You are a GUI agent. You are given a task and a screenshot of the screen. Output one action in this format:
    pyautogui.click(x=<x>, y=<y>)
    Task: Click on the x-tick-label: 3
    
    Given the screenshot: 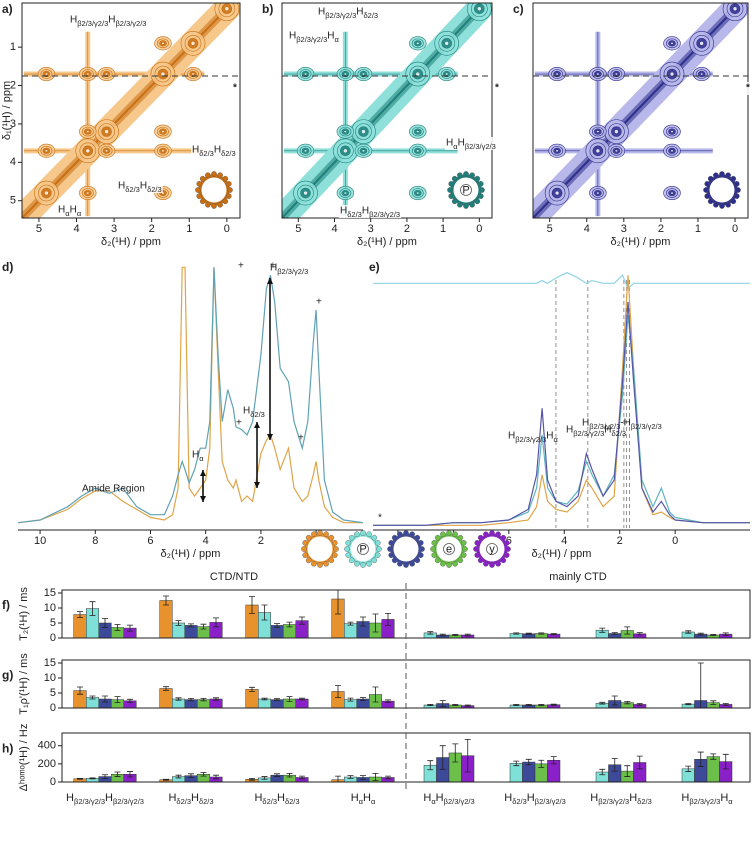 What is the action you would take?
    pyautogui.click(x=624, y=229)
    